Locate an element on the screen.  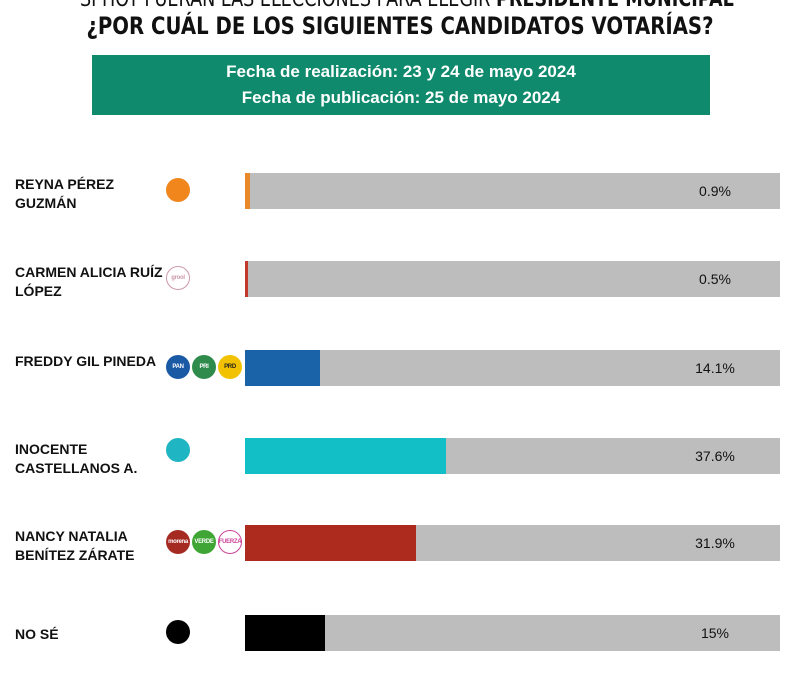
category-label: CARMEN ALICIA RUÍZ LÓPEZ is located at coordinates (89, 281).